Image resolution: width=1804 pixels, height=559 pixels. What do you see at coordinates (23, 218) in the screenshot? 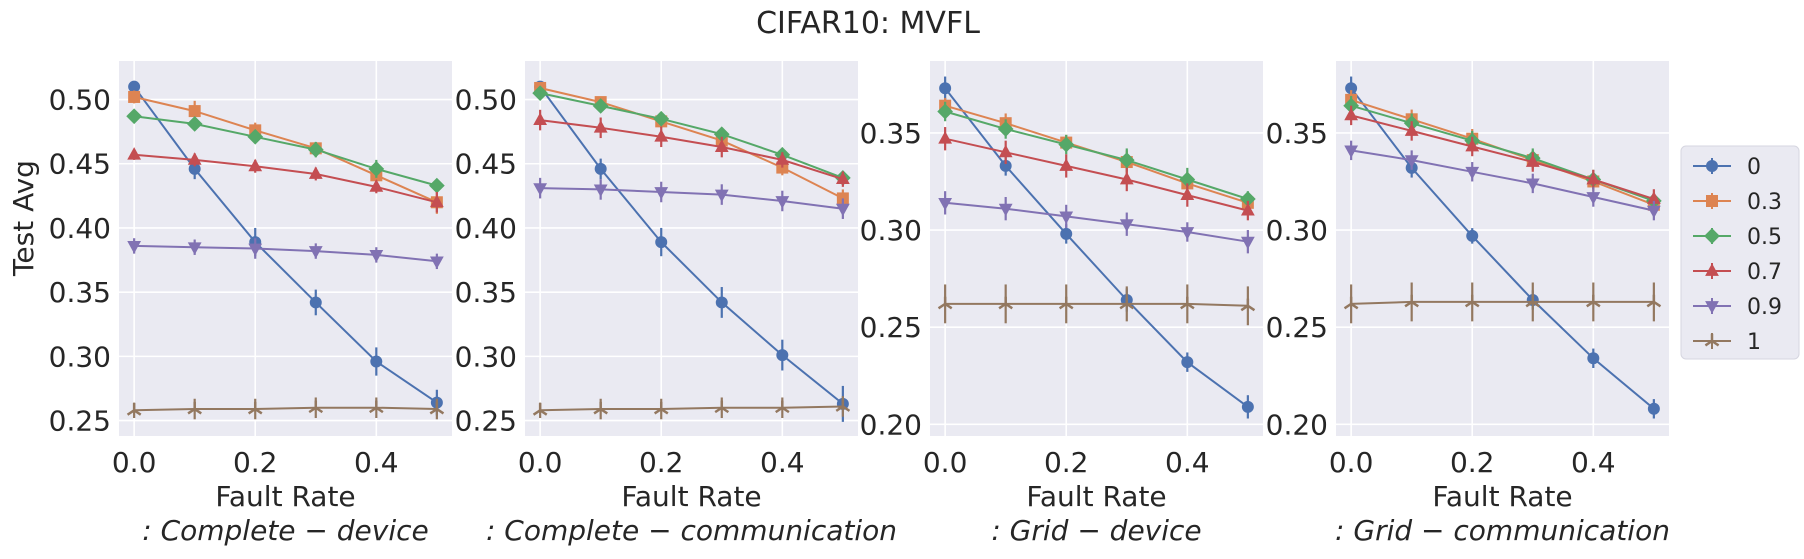
I see `y-axis-label: Test Avg` at bounding box center [23, 218].